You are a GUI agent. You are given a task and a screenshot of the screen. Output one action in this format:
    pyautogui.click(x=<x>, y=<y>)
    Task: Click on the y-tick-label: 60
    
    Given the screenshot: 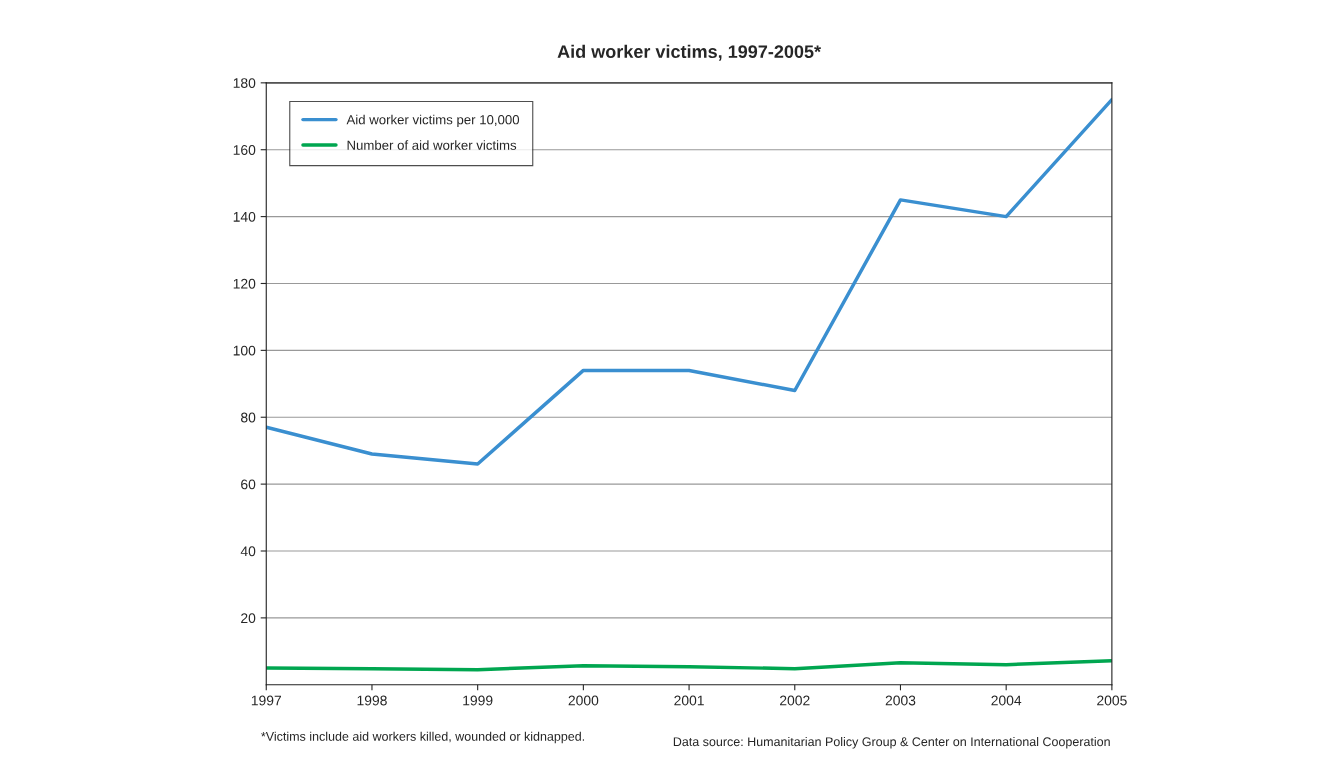 What is the action you would take?
    pyautogui.click(x=248, y=484)
    